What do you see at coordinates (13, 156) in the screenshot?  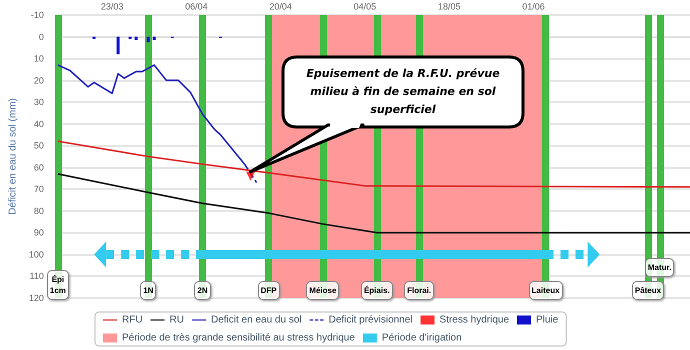 I see `y-axis-title: Déficit en eau du sol (mm)` at bounding box center [13, 156].